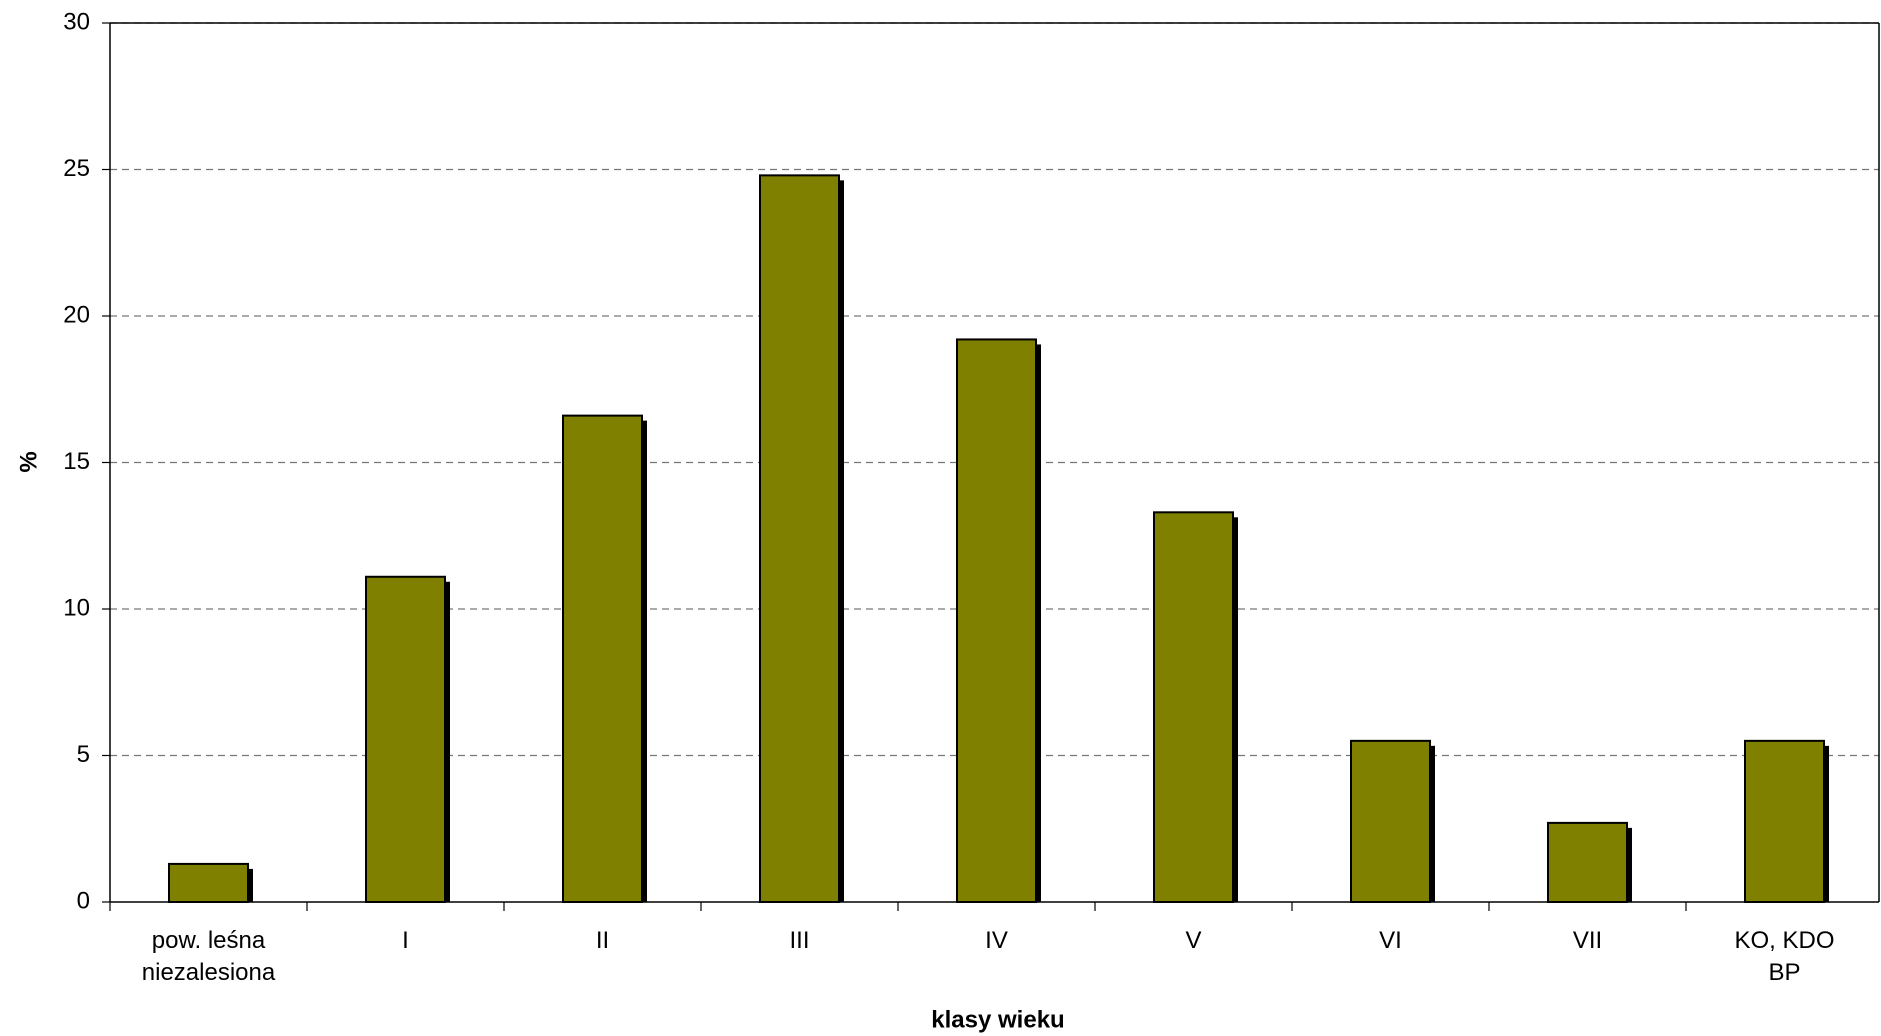 The height and width of the screenshot is (1036, 1881). Describe the element at coordinates (1390, 940) in the screenshot. I see `x-tick-label: VI` at that location.